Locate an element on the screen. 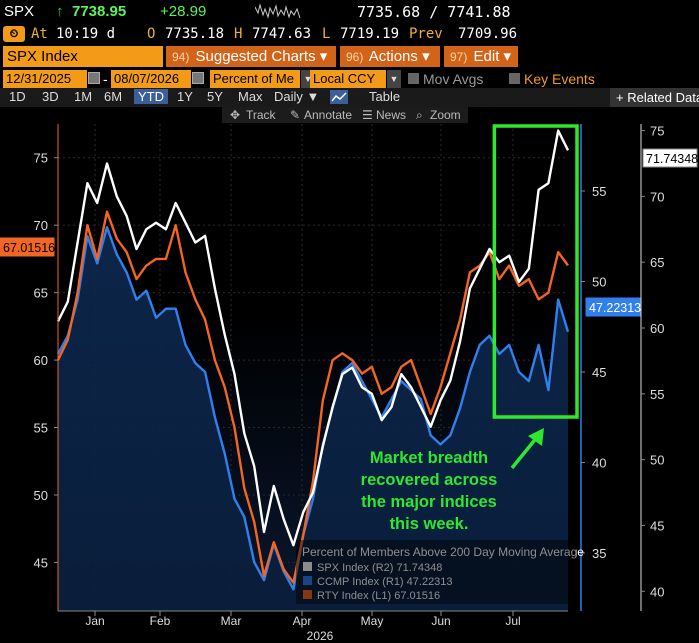 This screenshot has height=643, width=699. clock-icon: ⏲ is located at coordinates (14, 34).